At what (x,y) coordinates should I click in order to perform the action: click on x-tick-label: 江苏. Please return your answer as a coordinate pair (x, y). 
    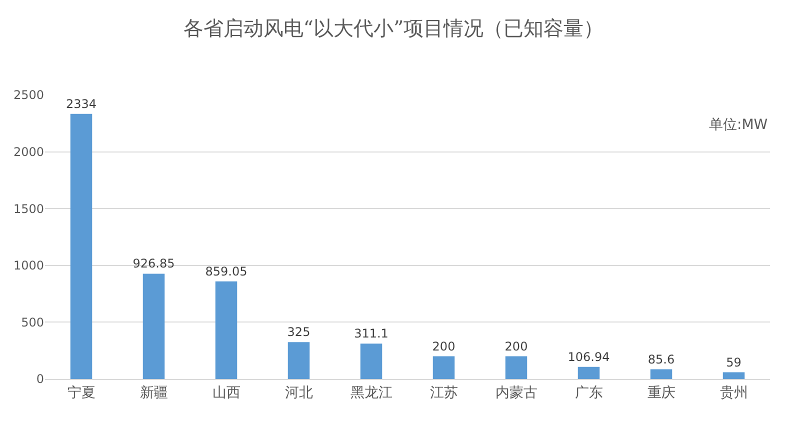
    Looking at the image, I should click on (444, 392).